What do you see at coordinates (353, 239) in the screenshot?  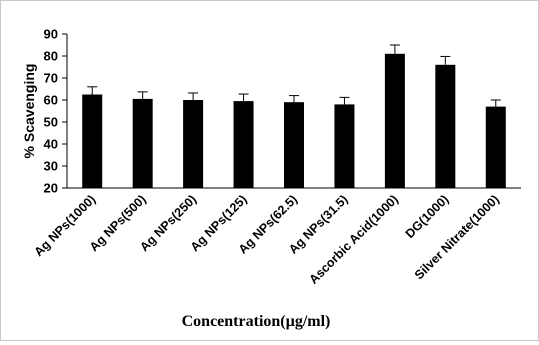 I see `x-tick-label: Ascorbic Acid(1000)` at bounding box center [353, 239].